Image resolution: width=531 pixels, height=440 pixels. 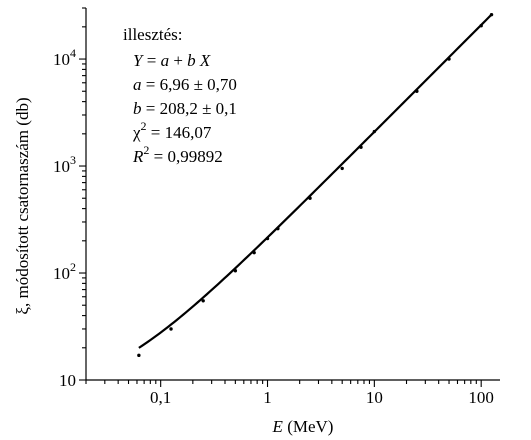 What do you see at coordinates (374, 397) in the screenshot?
I see `x-tick-label: 10` at bounding box center [374, 397].